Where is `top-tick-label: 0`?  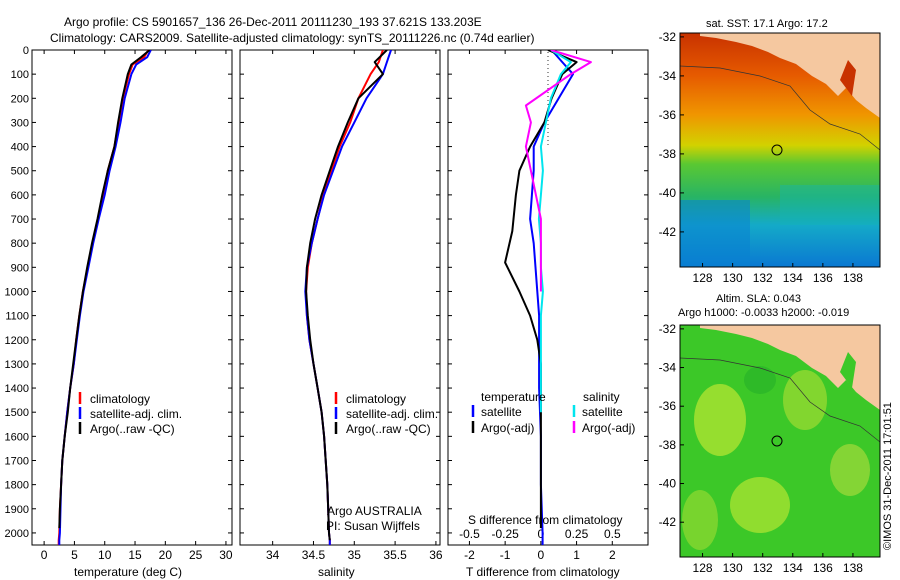 top-tick-label: 0 is located at coordinates (541, 534).